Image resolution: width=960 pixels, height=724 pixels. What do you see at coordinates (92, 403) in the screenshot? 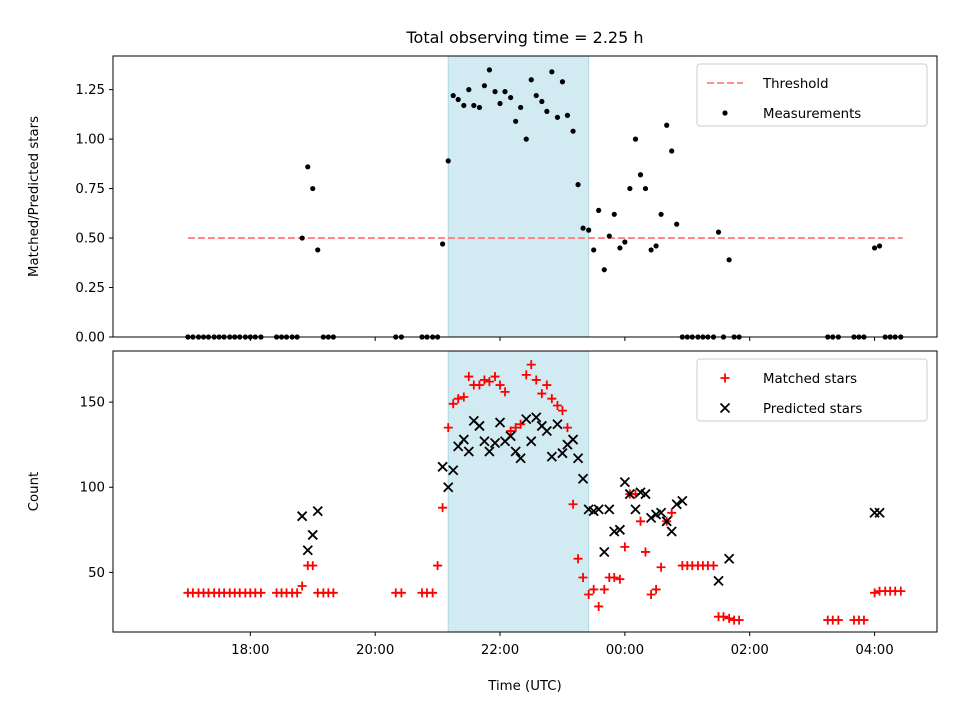
I see `y-tick-label: 150` at bounding box center [92, 403].